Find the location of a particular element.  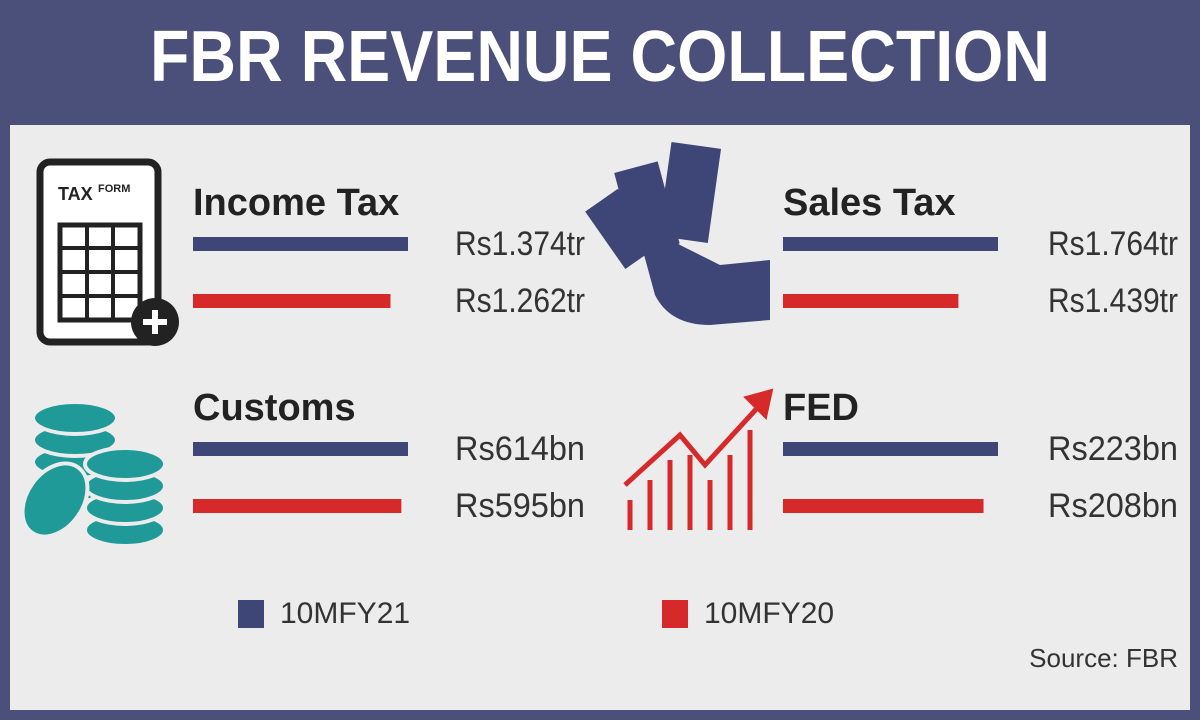

value-label: Rs614bn is located at coordinates (520, 449).